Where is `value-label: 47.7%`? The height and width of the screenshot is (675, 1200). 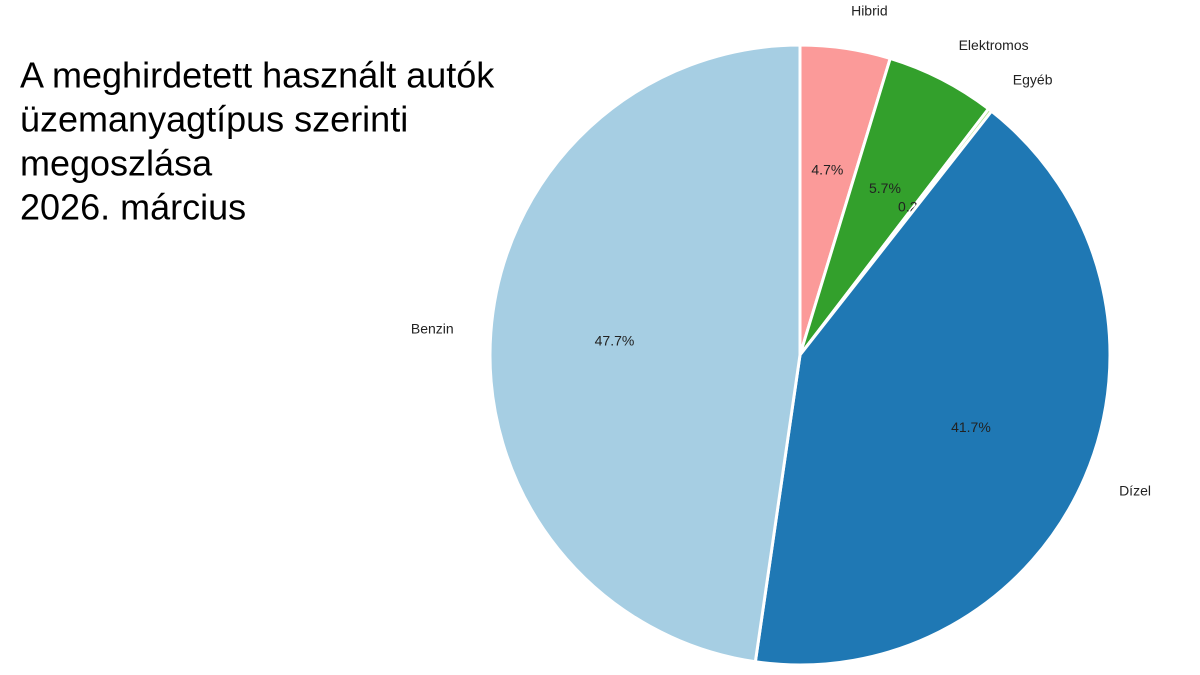 value-label: 47.7% is located at coordinates (615, 340).